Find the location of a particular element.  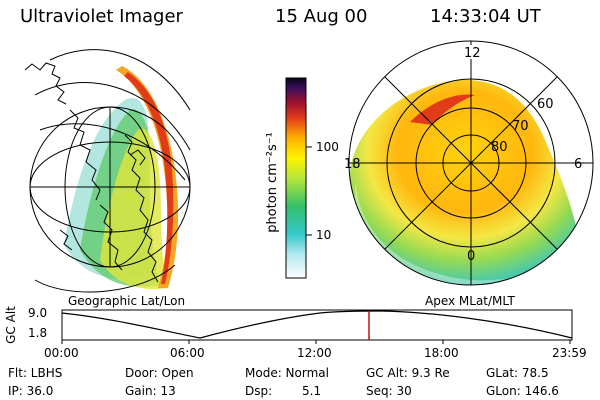

status-door: Door: Open is located at coordinates (159, 373).